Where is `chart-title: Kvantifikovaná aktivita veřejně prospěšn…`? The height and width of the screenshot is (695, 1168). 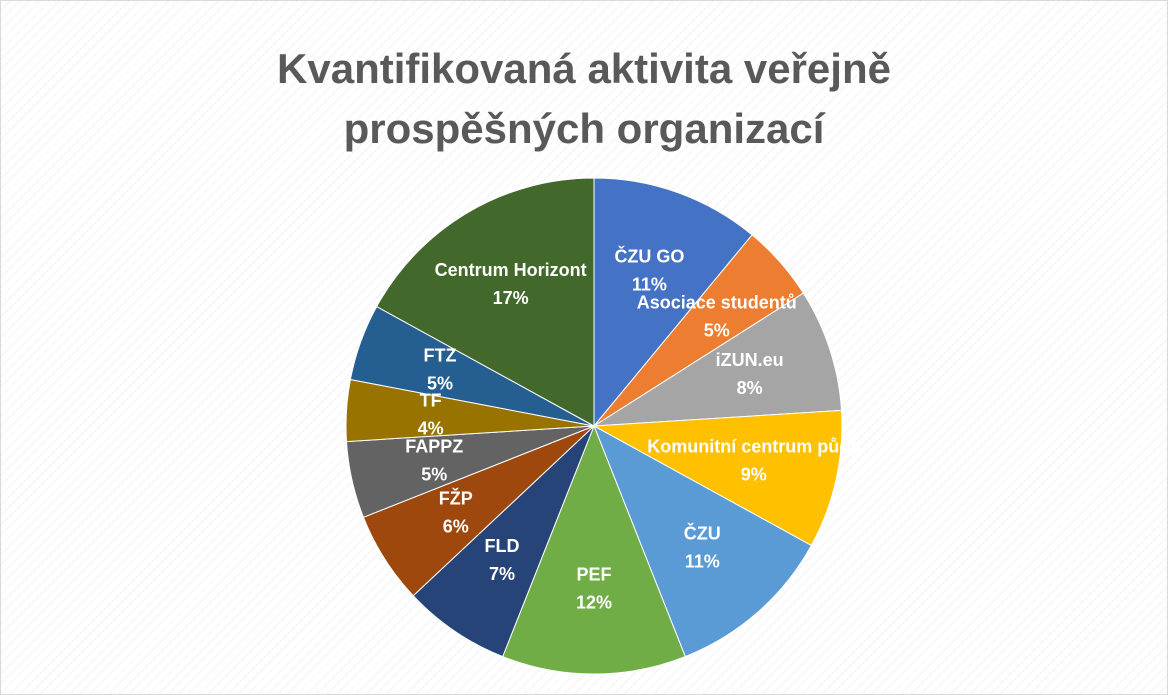 chart-title: Kvantifikovaná aktivita veřejně prospěšn… is located at coordinates (584, 98).